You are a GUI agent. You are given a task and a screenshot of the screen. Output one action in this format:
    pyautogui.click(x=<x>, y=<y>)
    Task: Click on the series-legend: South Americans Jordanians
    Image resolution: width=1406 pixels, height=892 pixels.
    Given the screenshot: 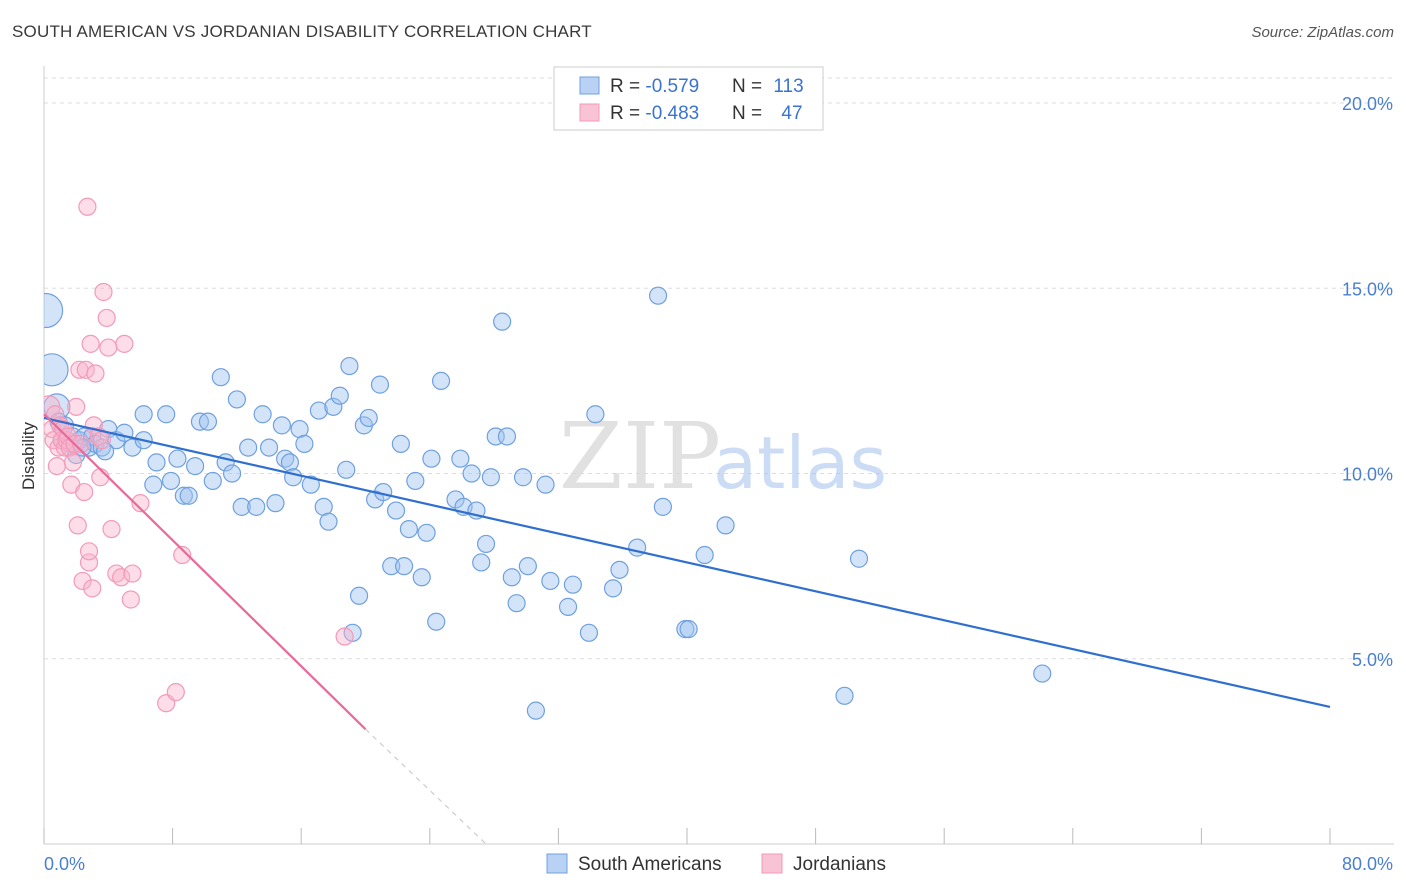 What is the action you would take?
    pyautogui.click(x=716, y=864)
    